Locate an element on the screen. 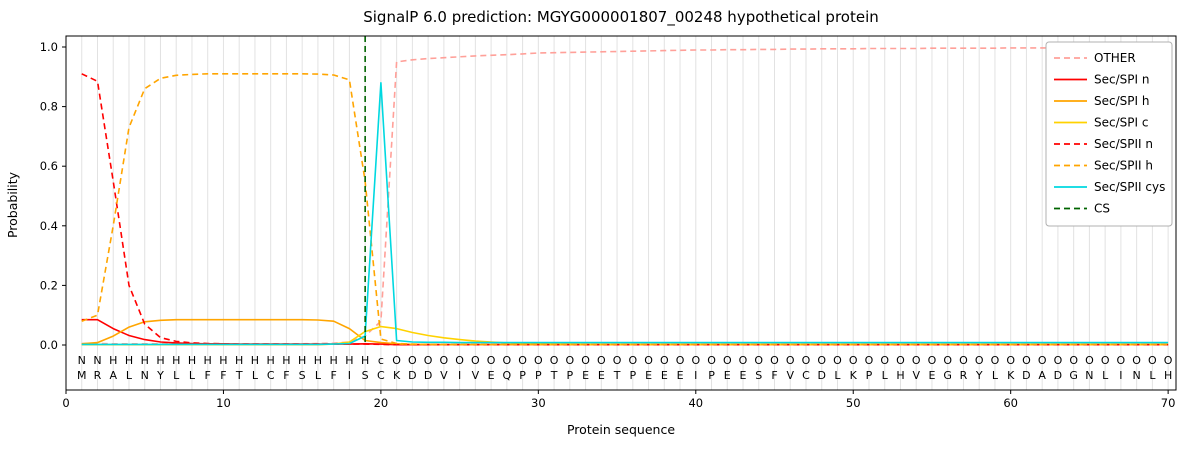 This screenshot has width=1200, height=450. annotation-letter: N is located at coordinates (82, 360).